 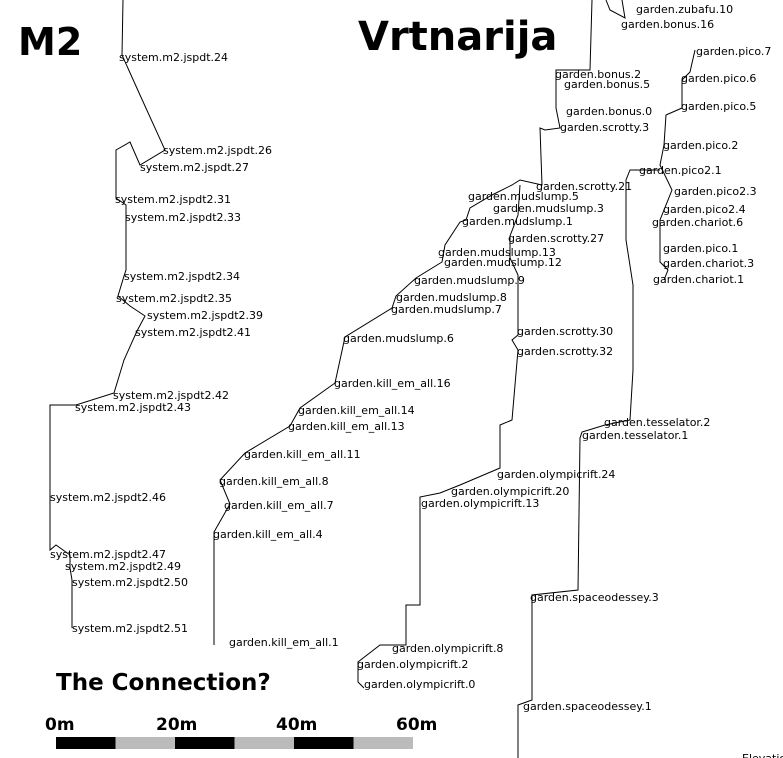 I want to click on station-label: garden.mudslump.7, so click(x=446, y=309).